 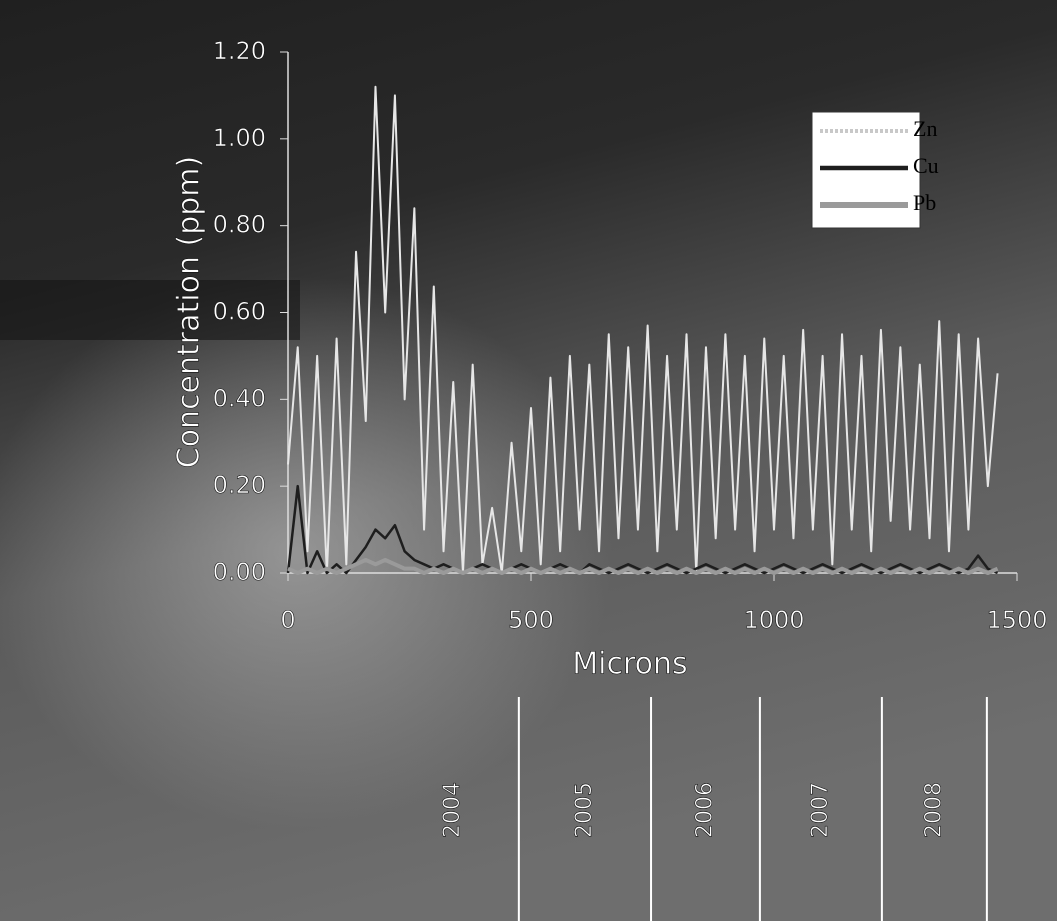 I want to click on x-tick-label: 500, so click(x=531, y=620).